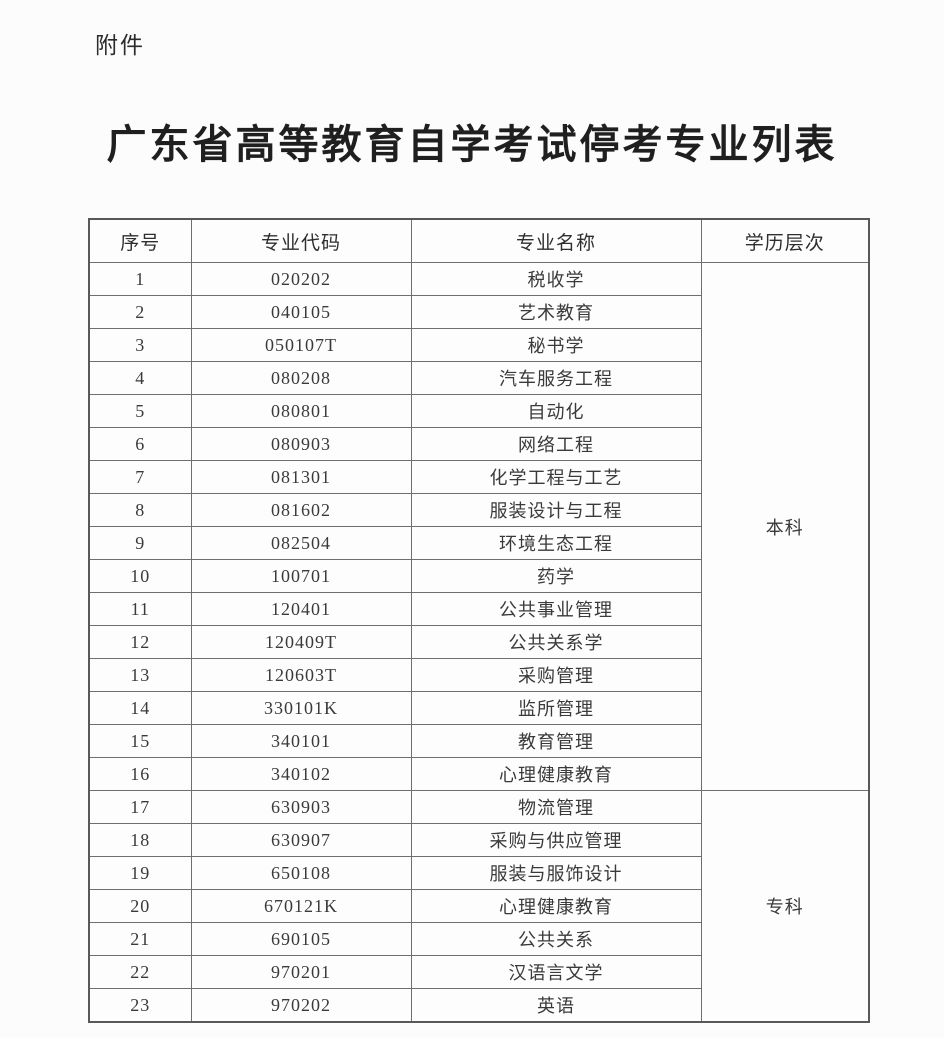 The height and width of the screenshot is (1038, 944). Describe the element at coordinates (301, 708) in the screenshot. I see `major-code-cell: 330101K` at that location.